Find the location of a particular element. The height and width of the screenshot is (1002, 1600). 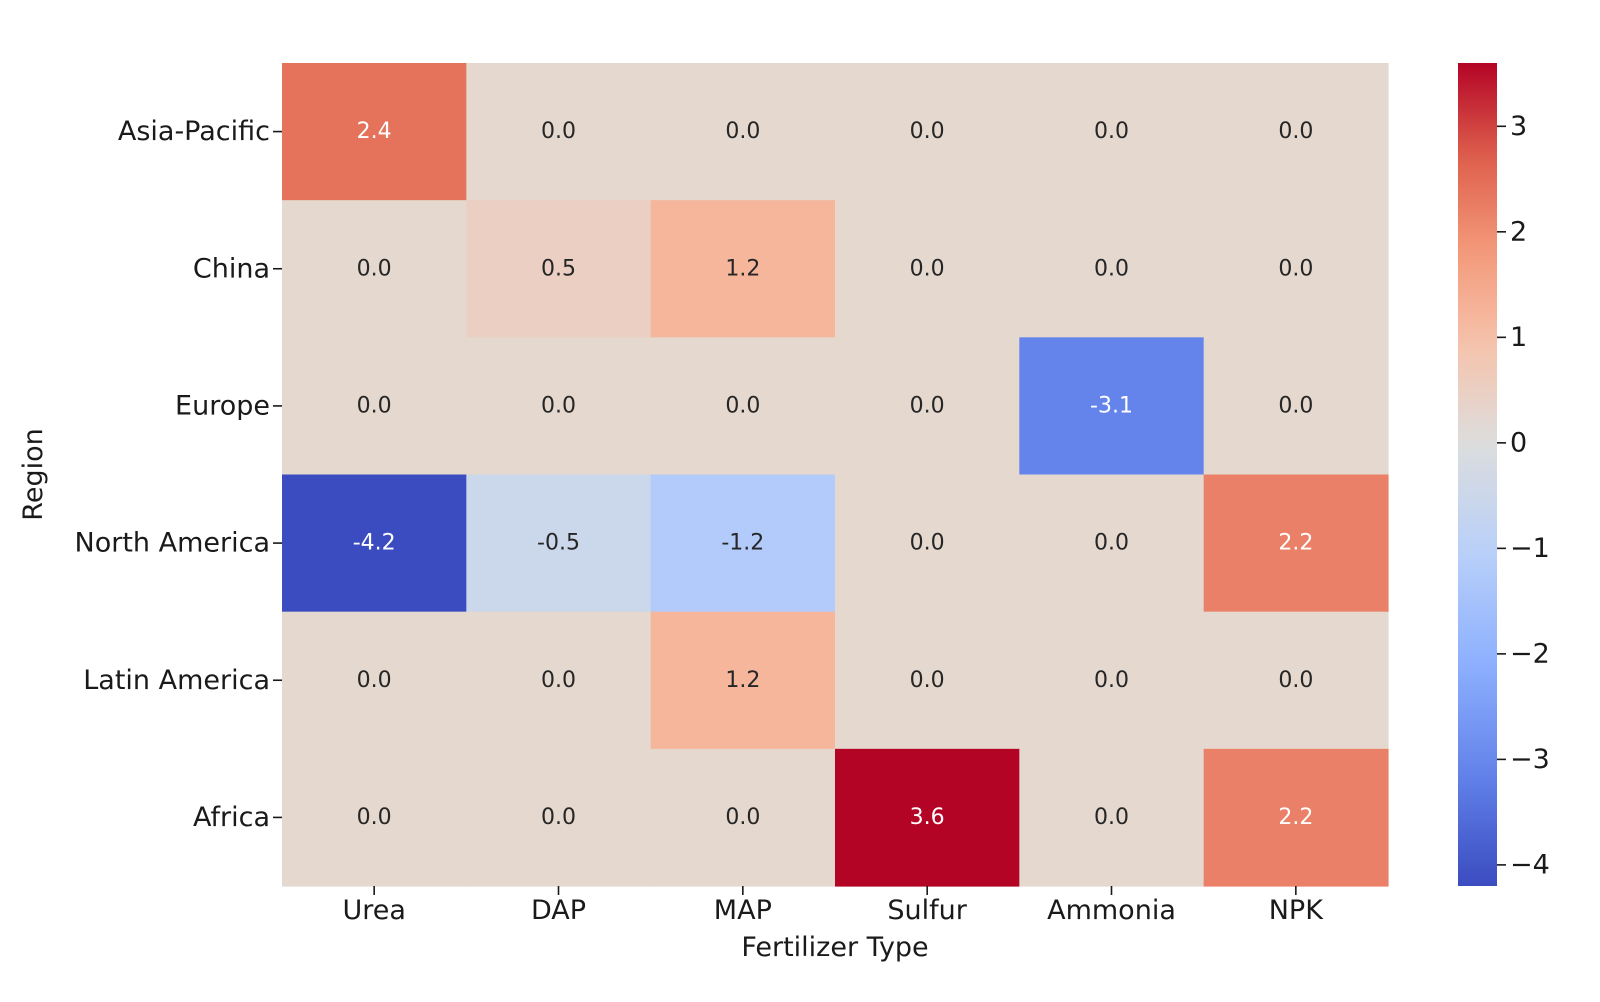

colorbar-gradient is located at coordinates (1477, 474).